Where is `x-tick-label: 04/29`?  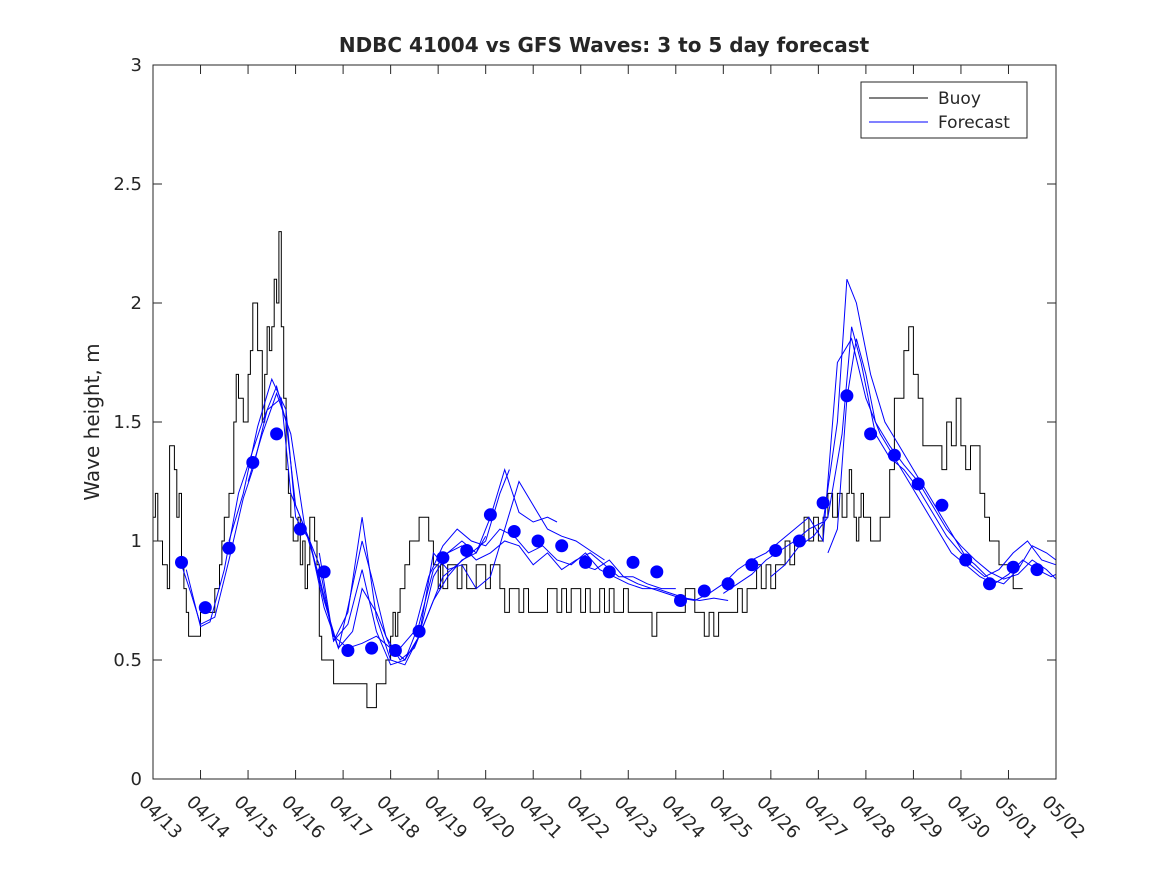 x-tick-label: 04/29 is located at coordinates (921, 818).